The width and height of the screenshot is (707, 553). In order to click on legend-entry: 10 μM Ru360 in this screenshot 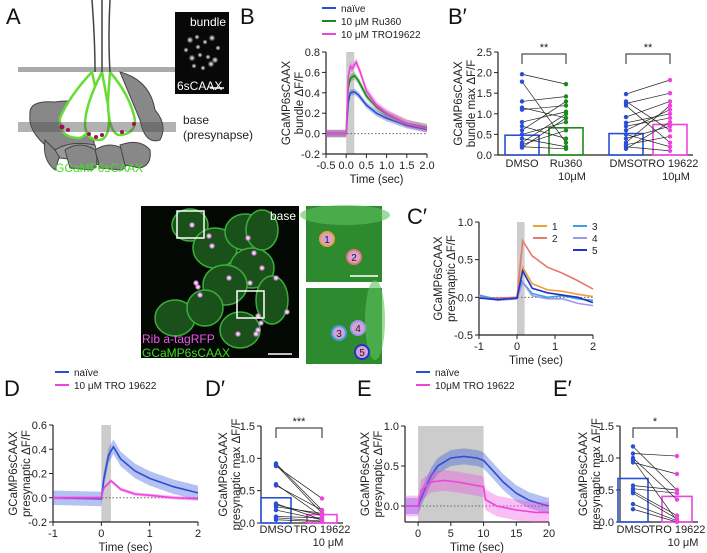, I will do `click(371, 22)`.